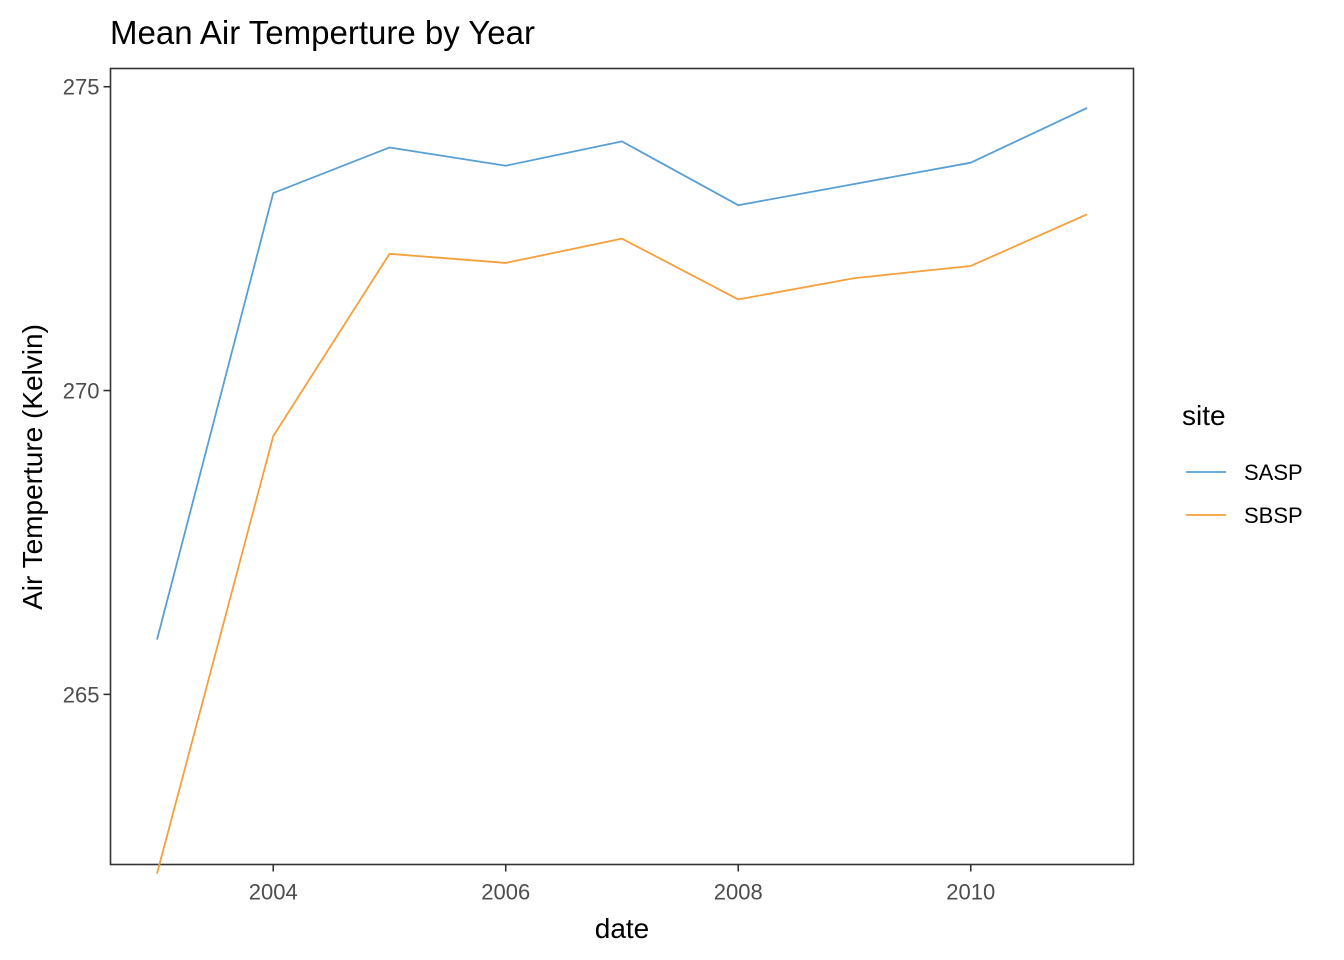 The image size is (1344, 960). I want to click on chart-title: Mean Air Temperture by Year, so click(322, 32).